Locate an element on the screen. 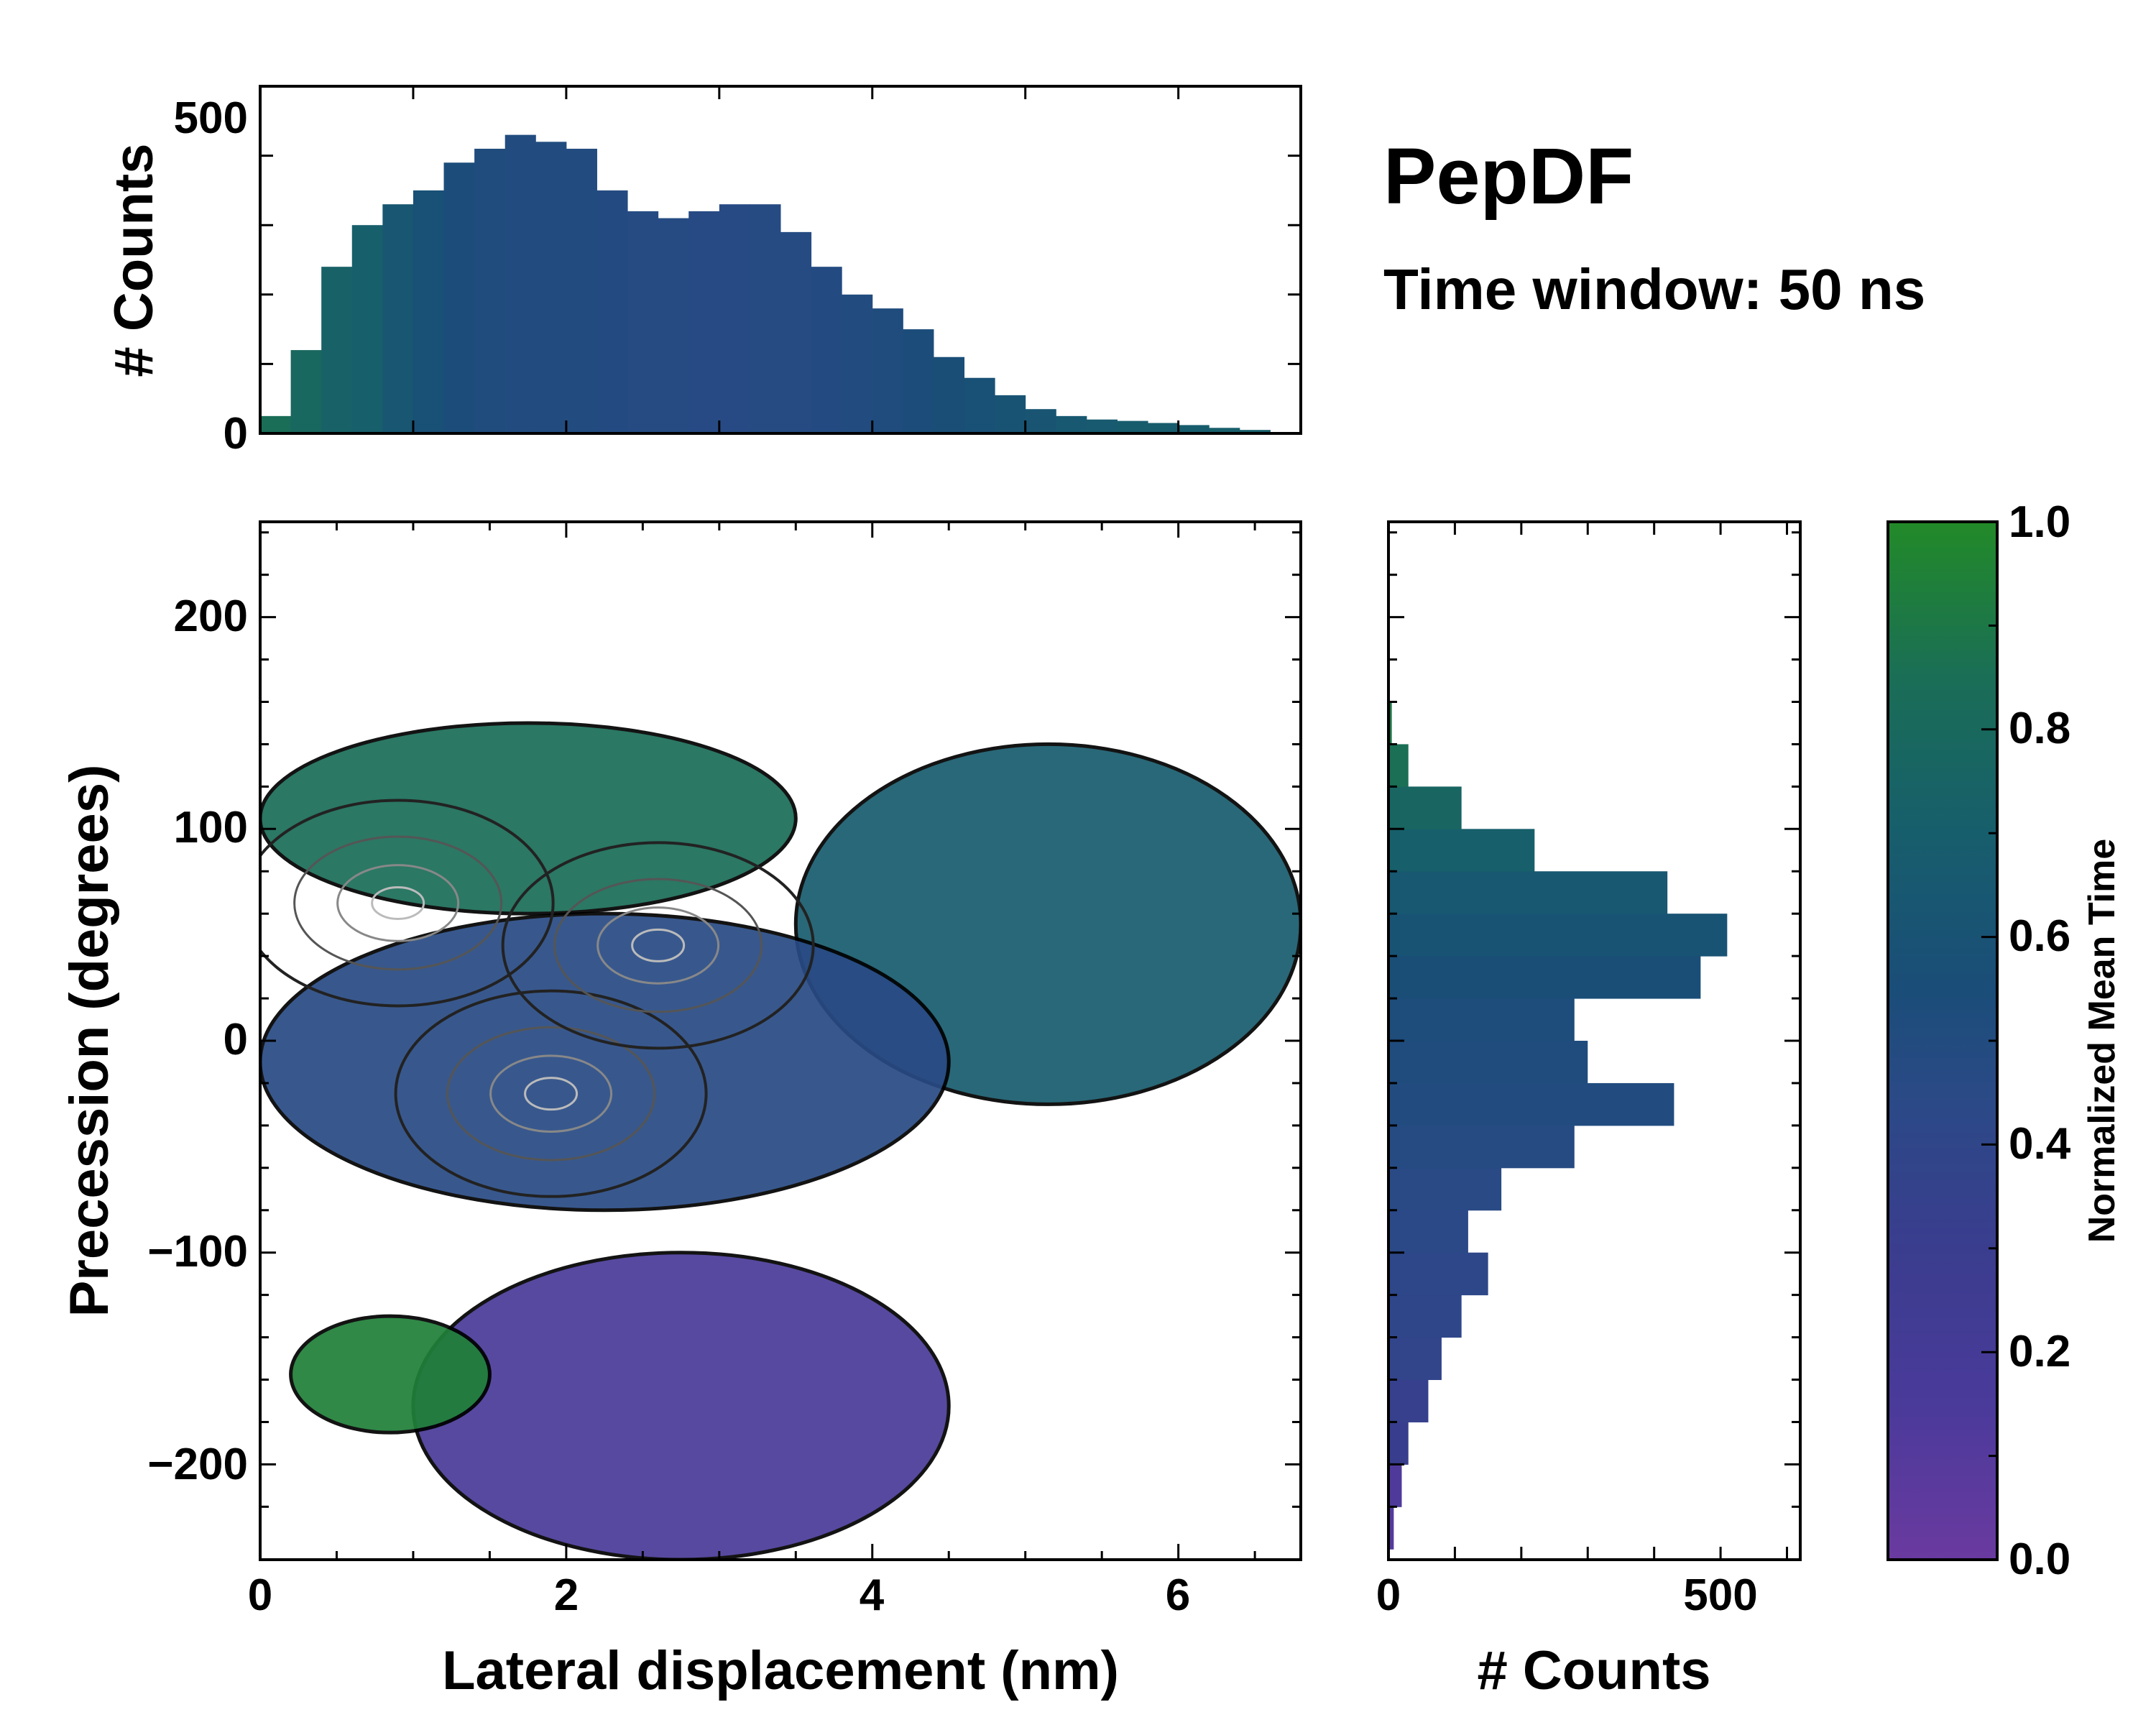  top-histogram: 500 0 # Counts is located at coordinates (703, 272).